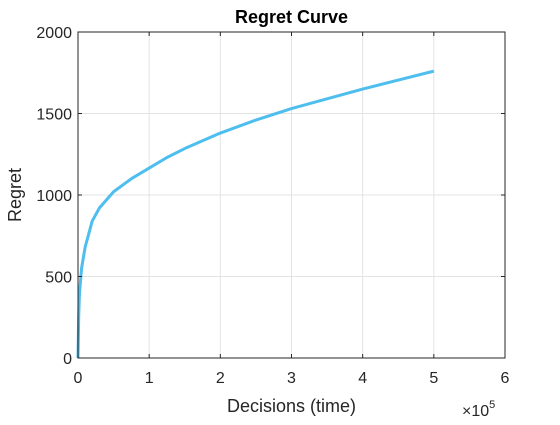  I want to click on x-tick-label: 1, so click(149, 378).